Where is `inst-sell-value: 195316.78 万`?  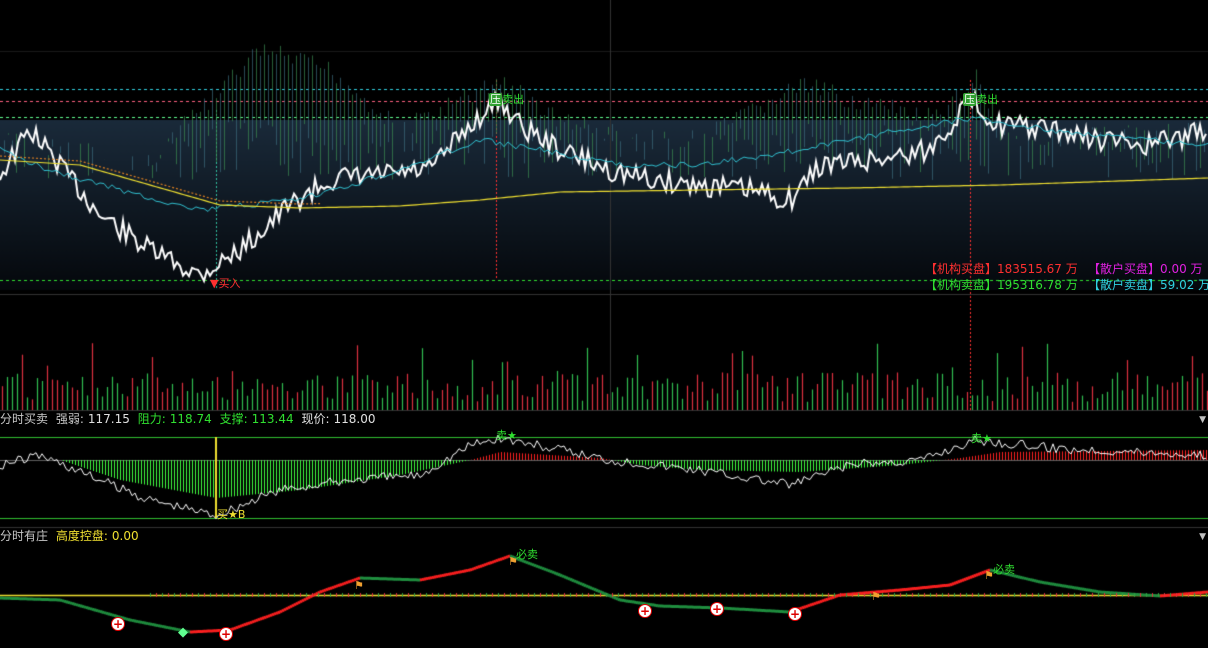 inst-sell-value: 195316.78 万 is located at coordinates (1037, 285).